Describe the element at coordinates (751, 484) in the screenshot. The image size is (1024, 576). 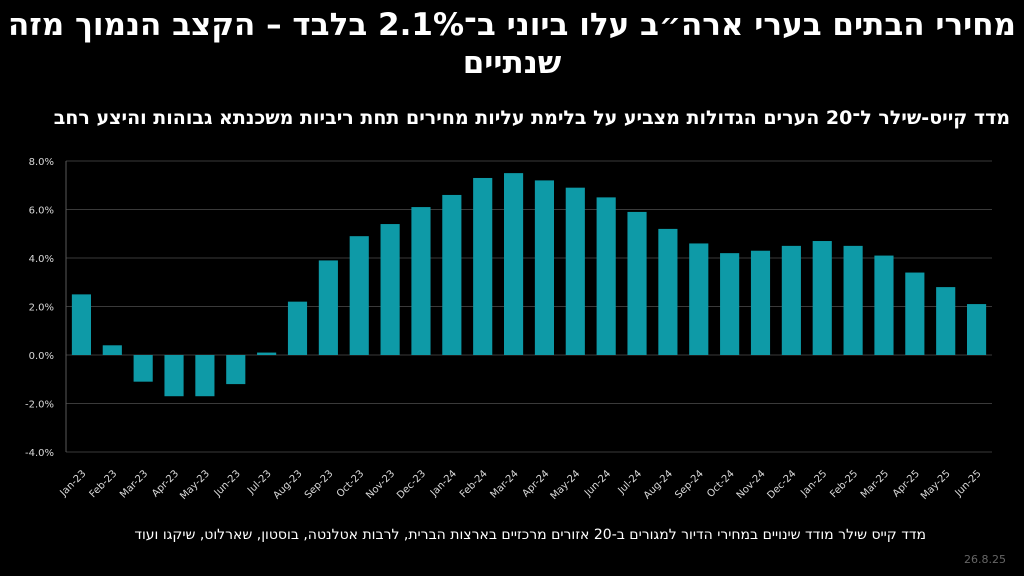
I see `x-tick-label: Nov-24` at that location.